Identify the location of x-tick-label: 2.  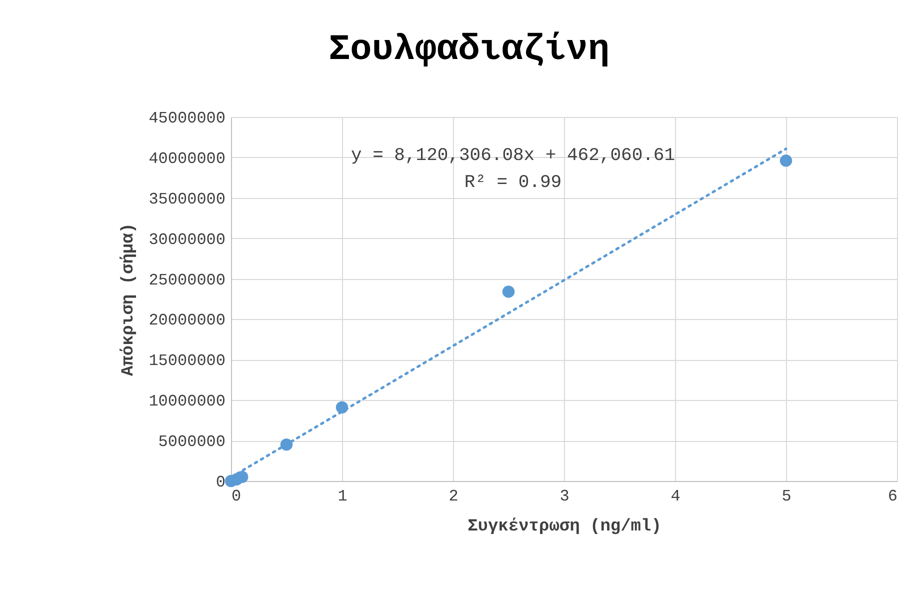
(453, 497).